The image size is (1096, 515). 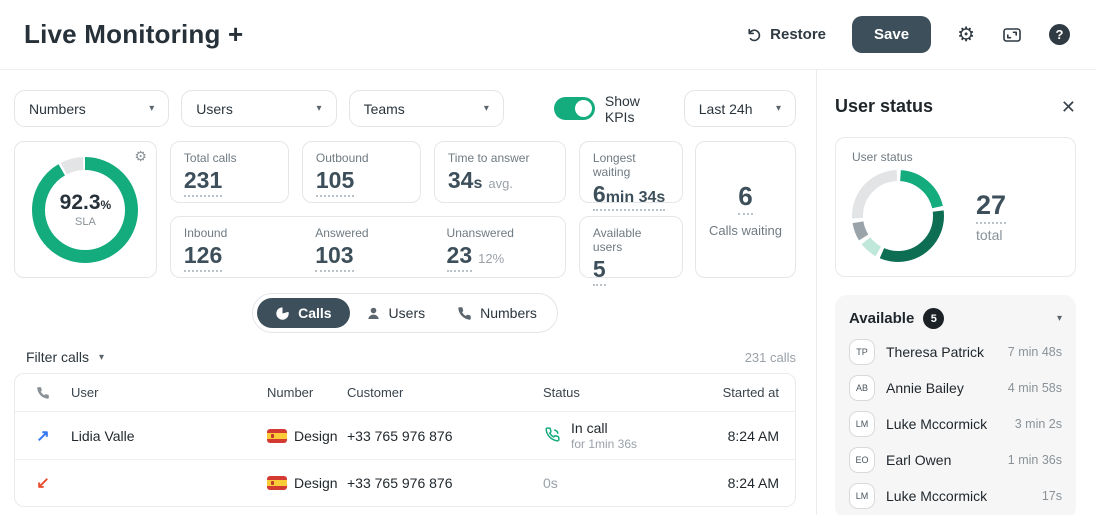 What do you see at coordinates (334, 257) in the screenshot?
I see `kpi-value: 103` at bounding box center [334, 257].